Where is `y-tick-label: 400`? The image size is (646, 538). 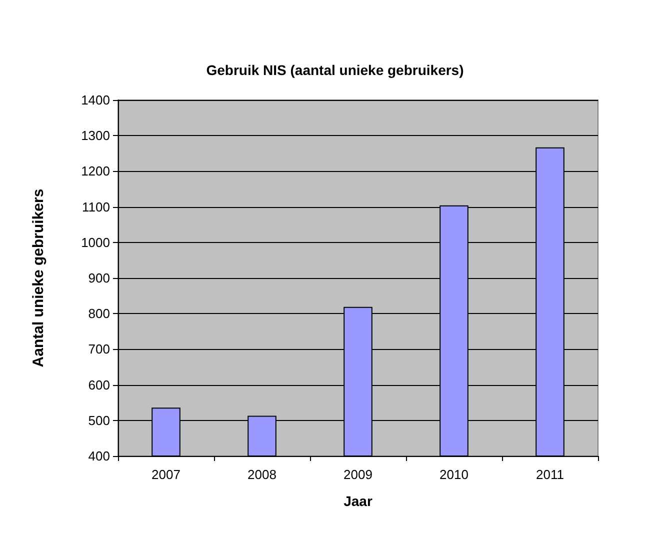
y-tick-label: 400 is located at coordinates (99, 456).